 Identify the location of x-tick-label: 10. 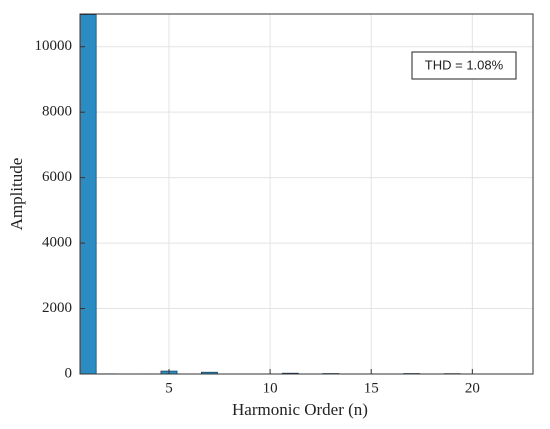
(270, 388).